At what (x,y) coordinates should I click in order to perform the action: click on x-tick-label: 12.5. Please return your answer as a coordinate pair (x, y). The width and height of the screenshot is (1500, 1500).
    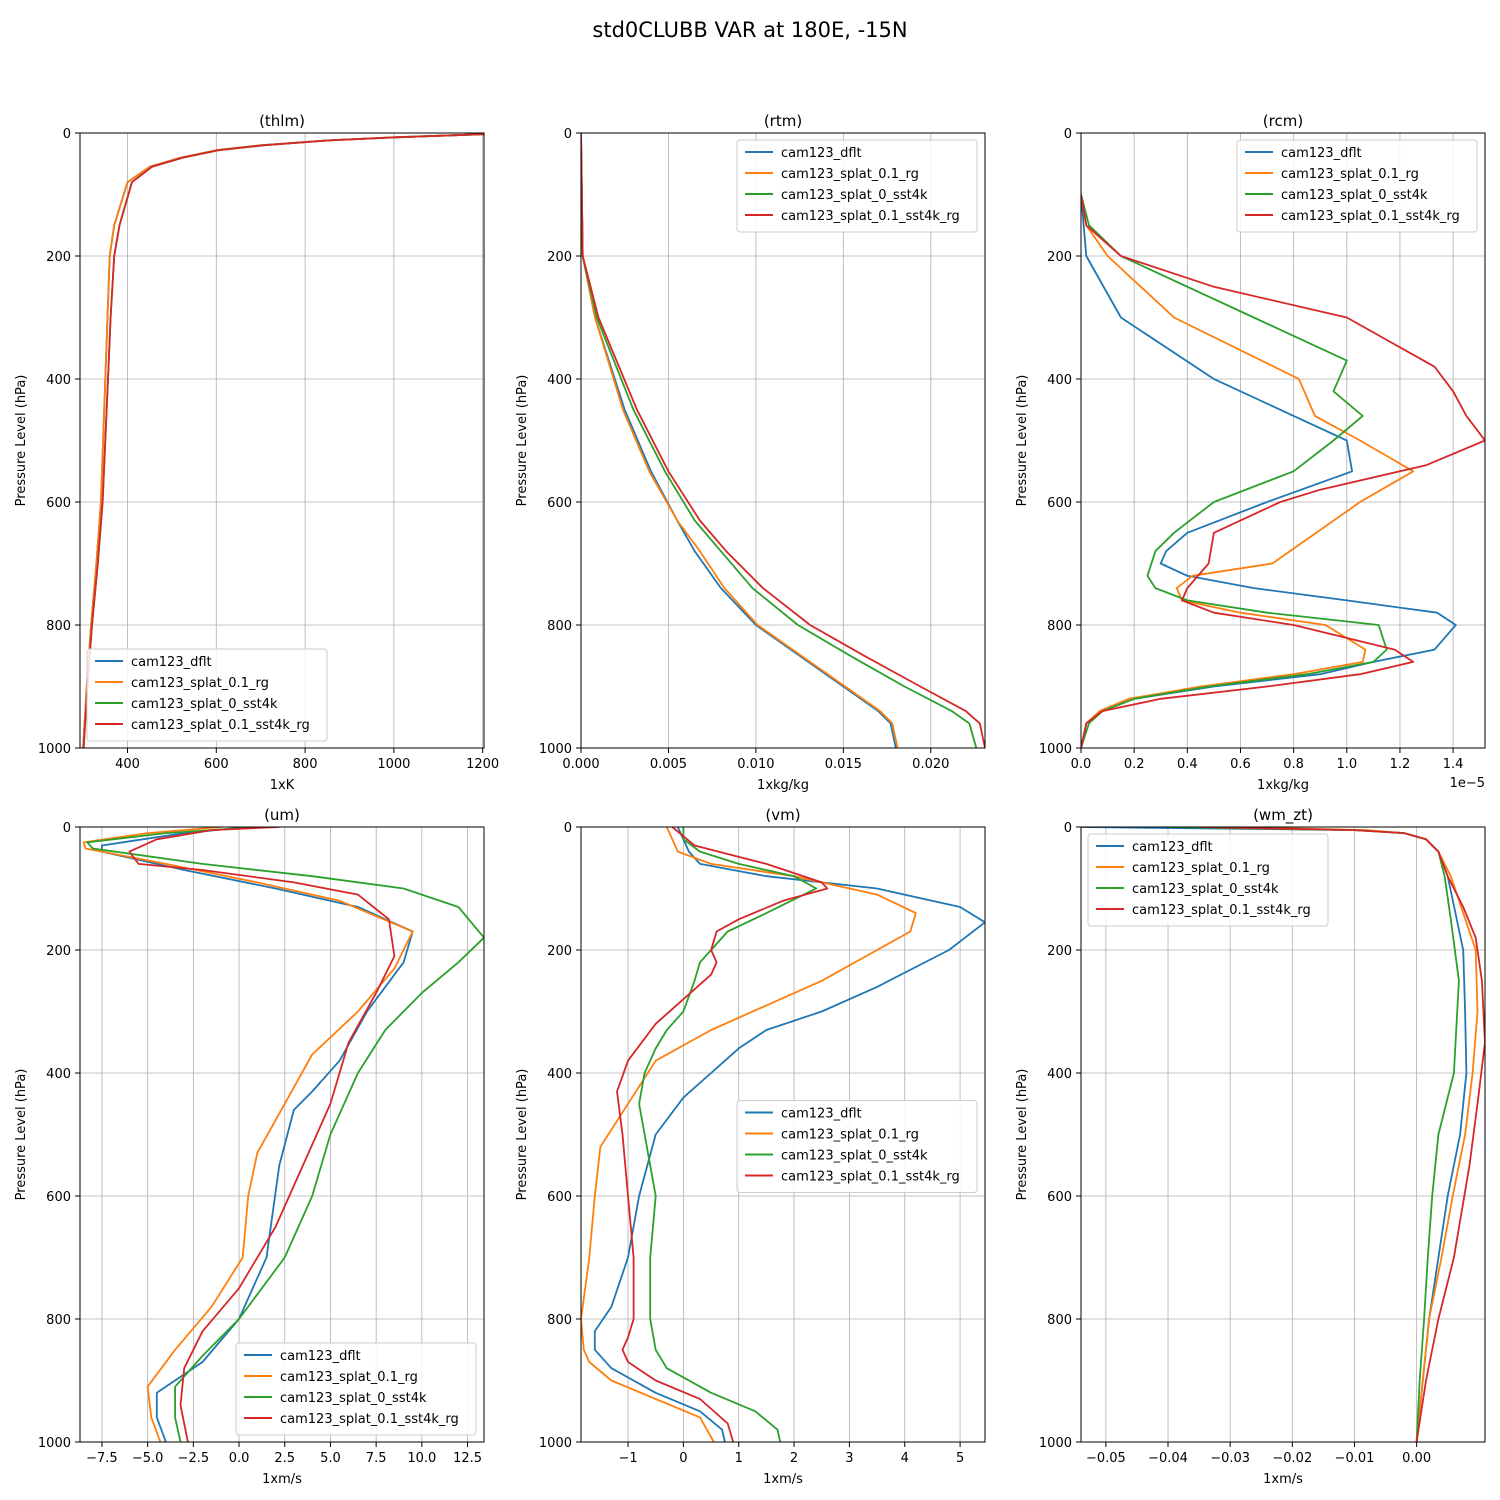
    Looking at the image, I should click on (467, 1458).